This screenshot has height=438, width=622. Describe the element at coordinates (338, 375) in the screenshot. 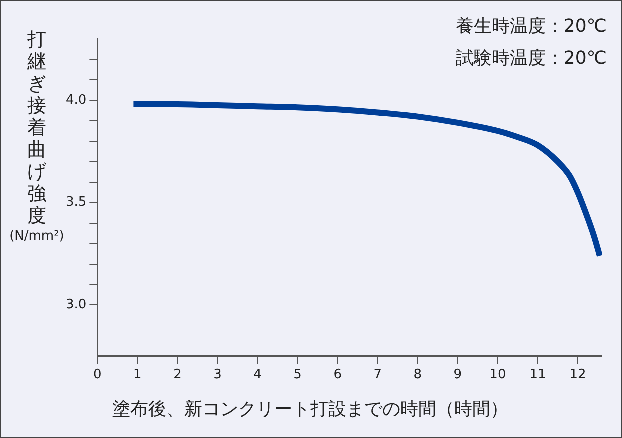

I see `x-tick-label: 6` at that location.